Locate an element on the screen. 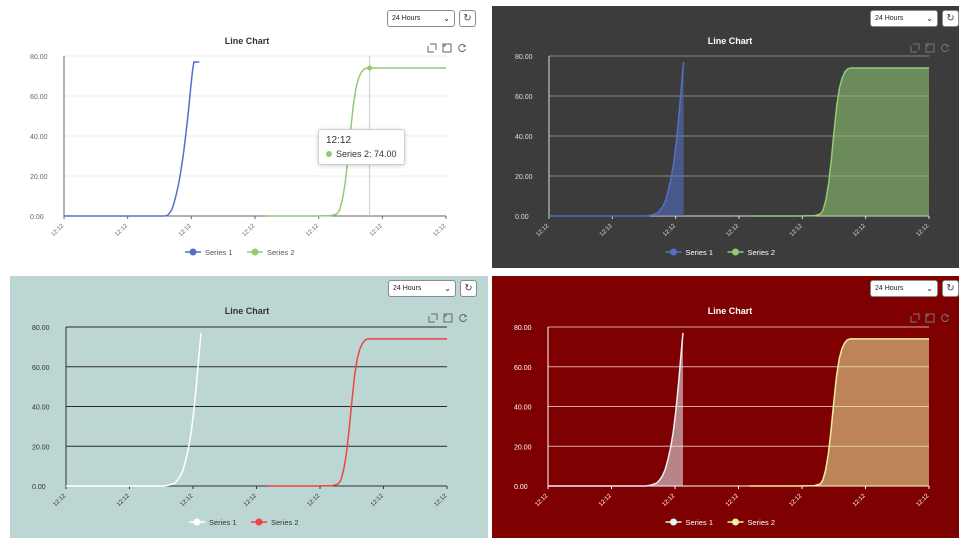 The width and height of the screenshot is (959, 538). chart-tooltip: 12:12 Series 2: 74.00 is located at coordinates (361, 147).